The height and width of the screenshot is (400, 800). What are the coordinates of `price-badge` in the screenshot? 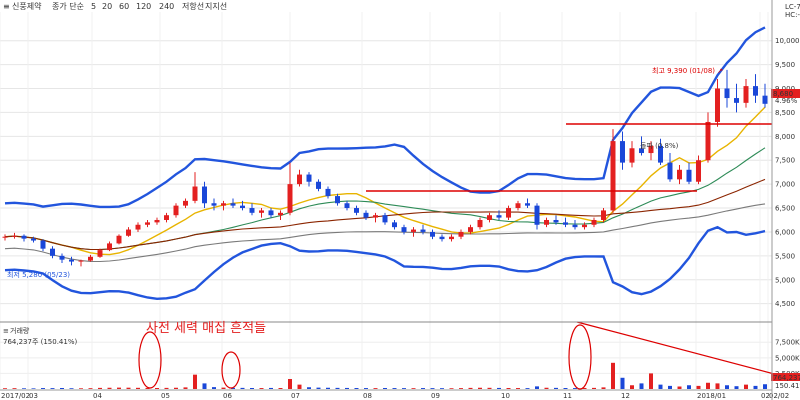 It's located at (785, 93).